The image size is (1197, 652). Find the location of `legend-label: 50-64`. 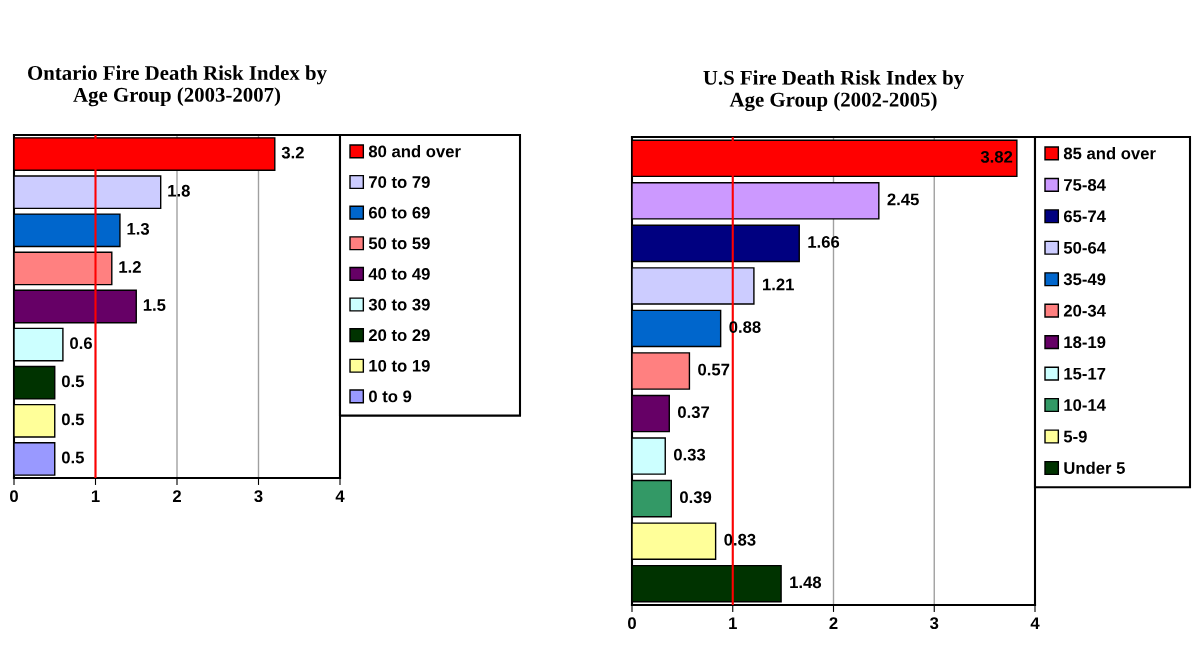

legend-label: 50-64 is located at coordinates (1084, 247).